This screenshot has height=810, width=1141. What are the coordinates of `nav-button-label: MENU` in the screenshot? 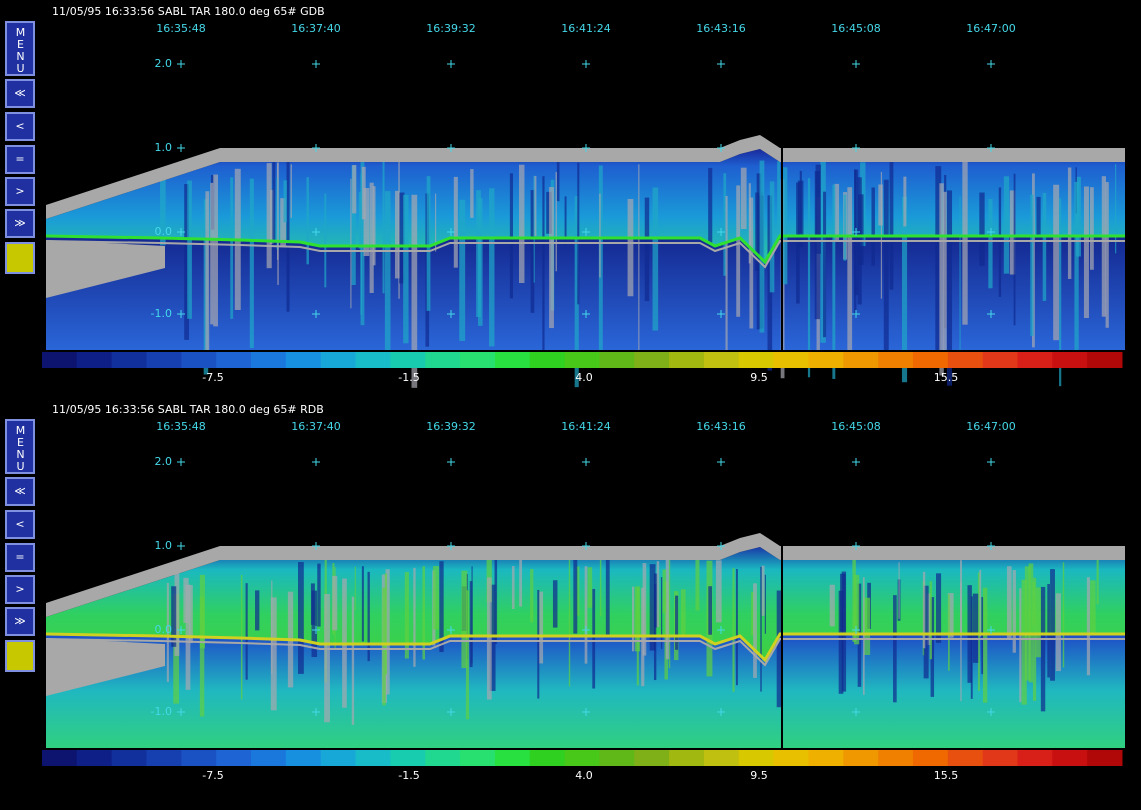 It's located at (20, 50).